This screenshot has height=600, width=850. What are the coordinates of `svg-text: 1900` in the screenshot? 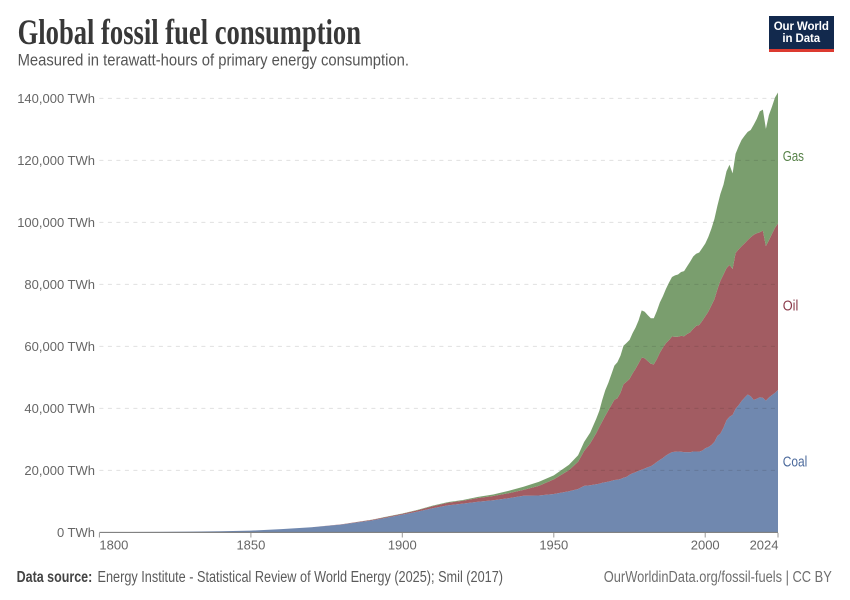 It's located at (402, 545).